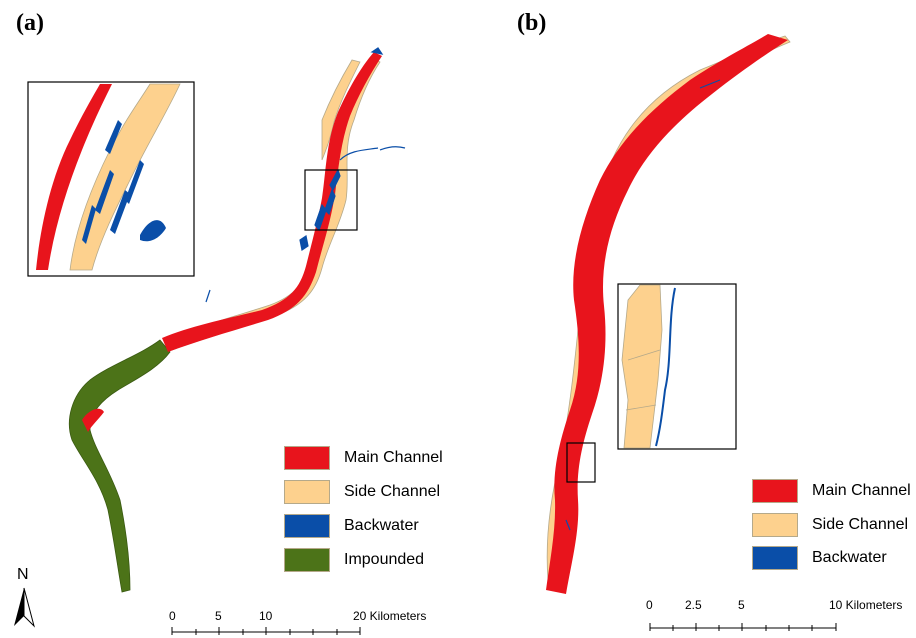 The width and height of the screenshot is (916, 638). I want to click on legend-a-item-main-channel: Main Channel, so click(363, 458).